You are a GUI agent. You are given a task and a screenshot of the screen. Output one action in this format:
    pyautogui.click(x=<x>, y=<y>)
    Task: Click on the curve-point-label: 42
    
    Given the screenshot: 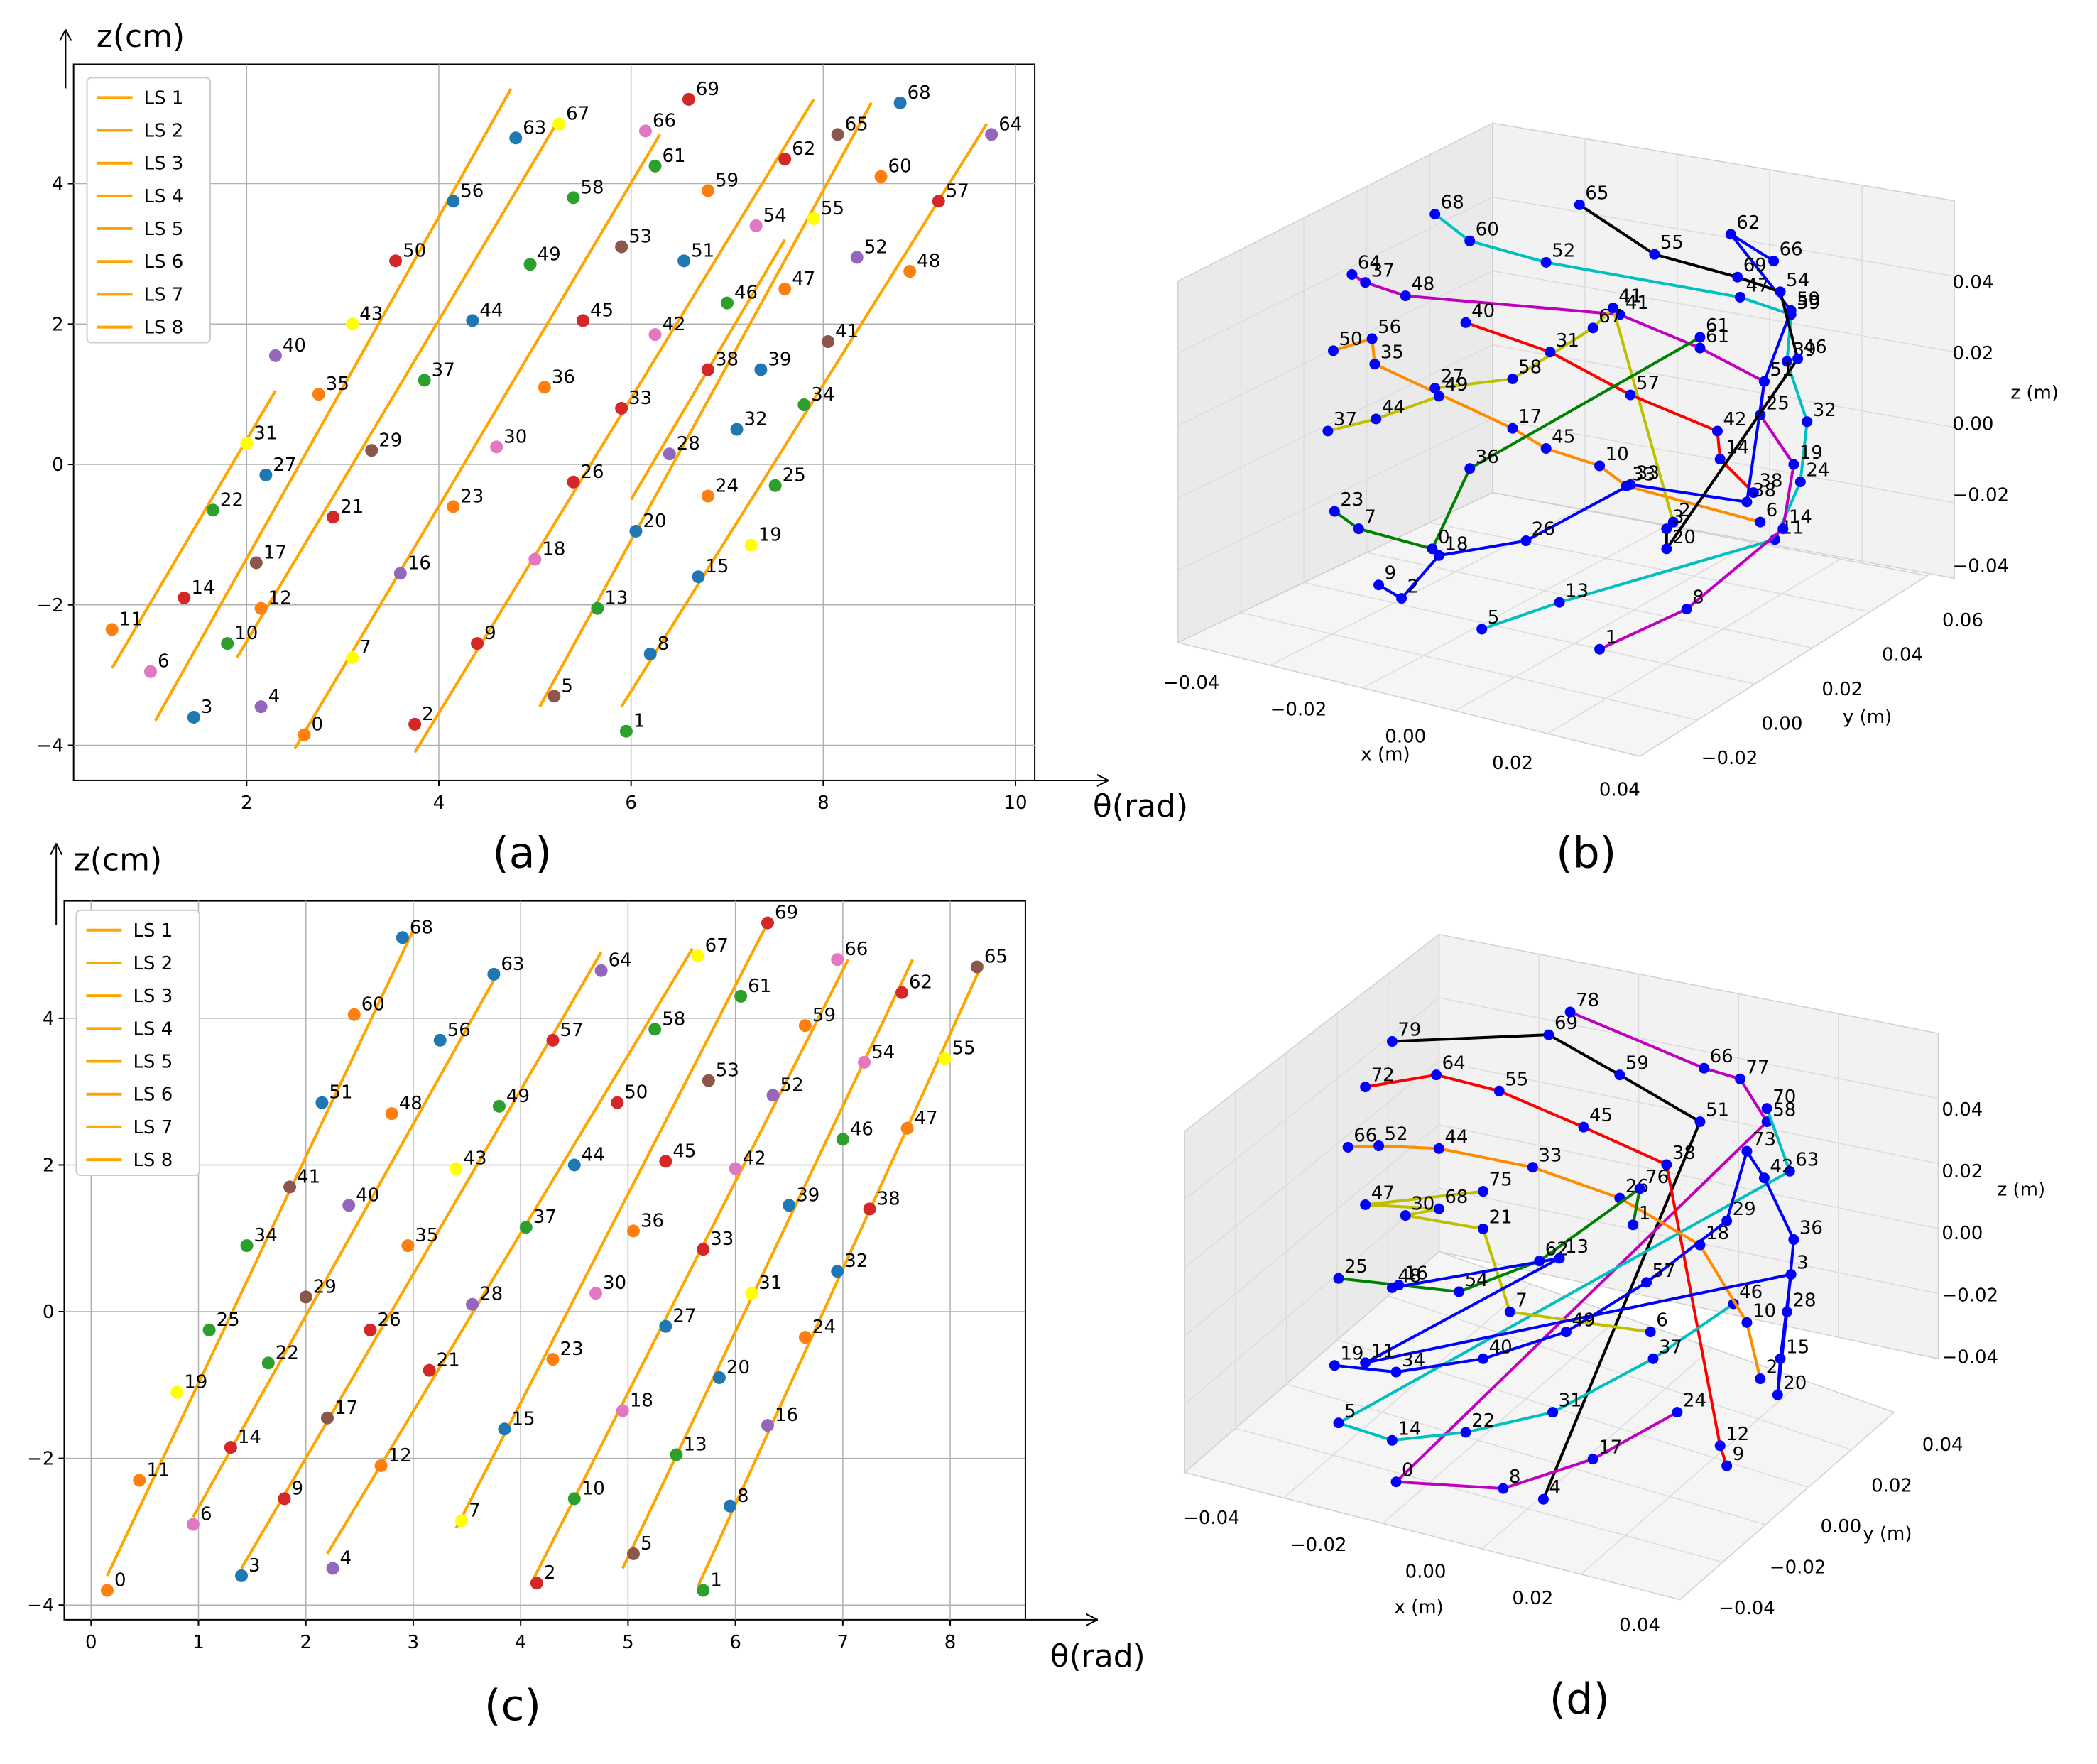 What is the action you would take?
    pyautogui.click(x=1735, y=419)
    